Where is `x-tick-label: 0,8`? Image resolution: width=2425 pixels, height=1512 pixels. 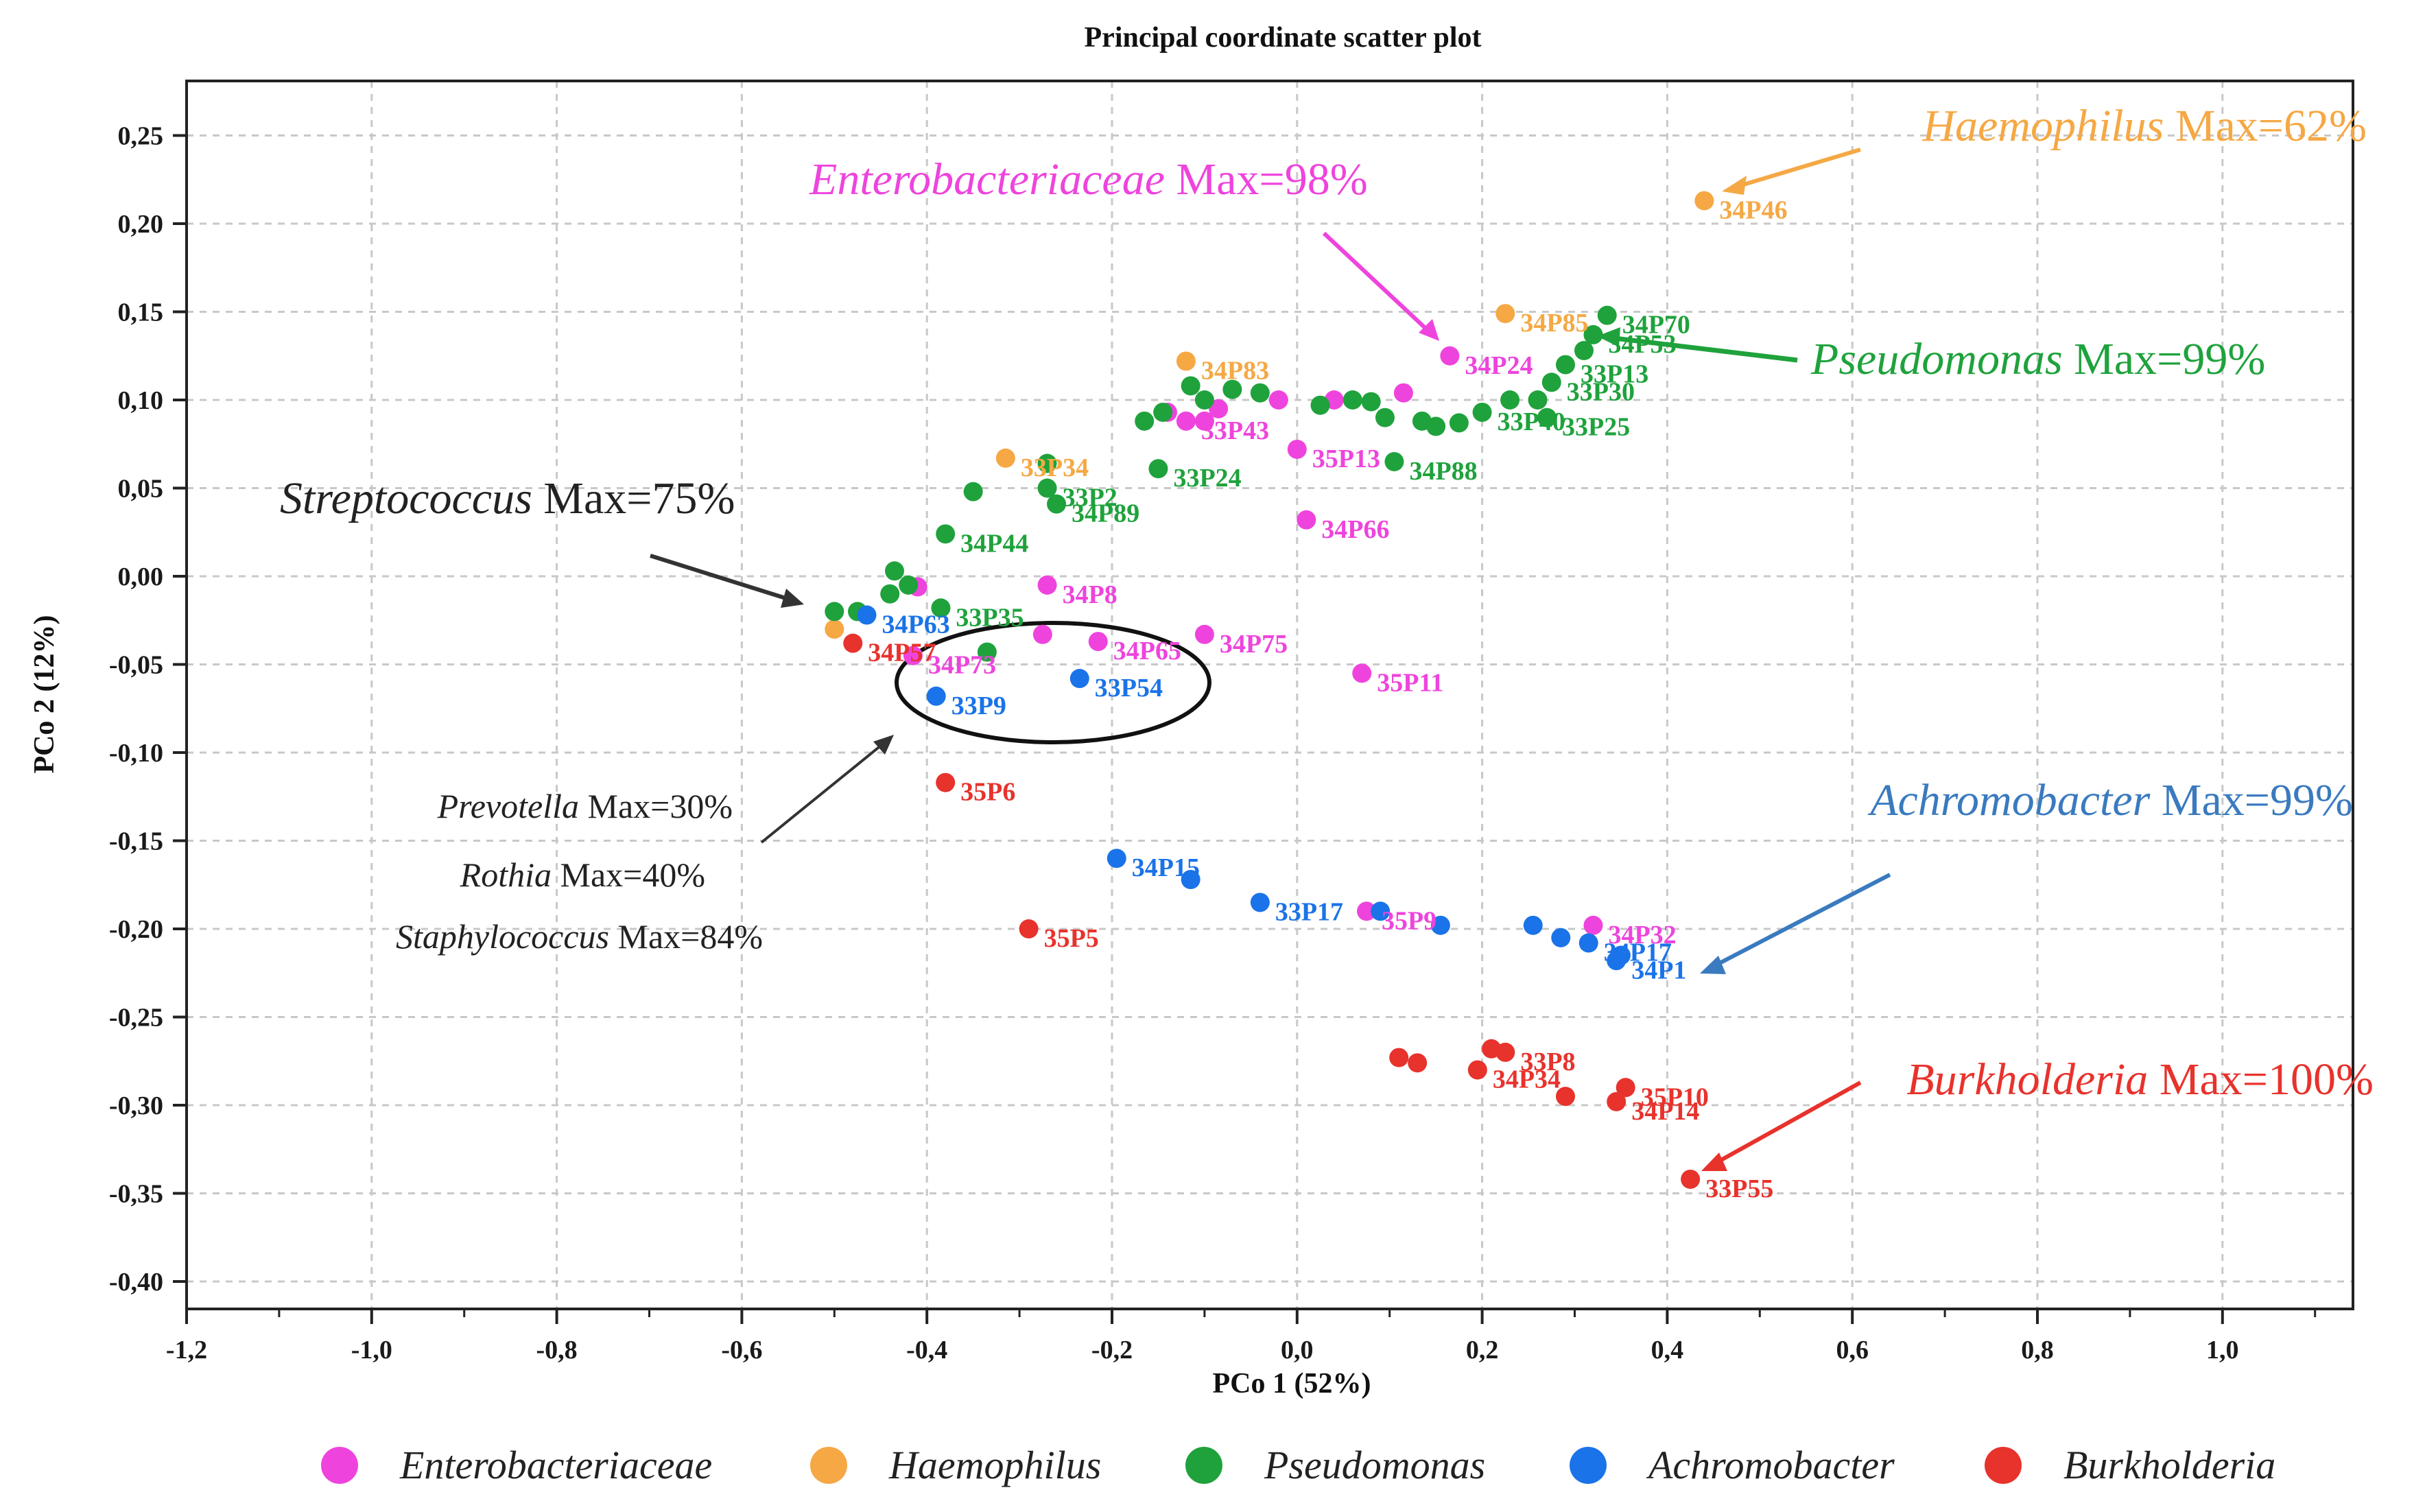 x-tick-label: 0,8 is located at coordinates (2037, 1351).